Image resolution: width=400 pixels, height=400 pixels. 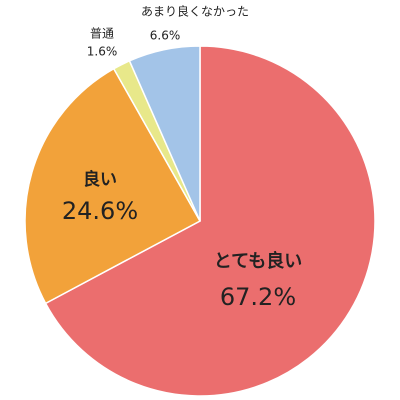 What do you see at coordinates (100, 179) in the screenshot?
I see `slice-label: 良い` at bounding box center [100, 179].